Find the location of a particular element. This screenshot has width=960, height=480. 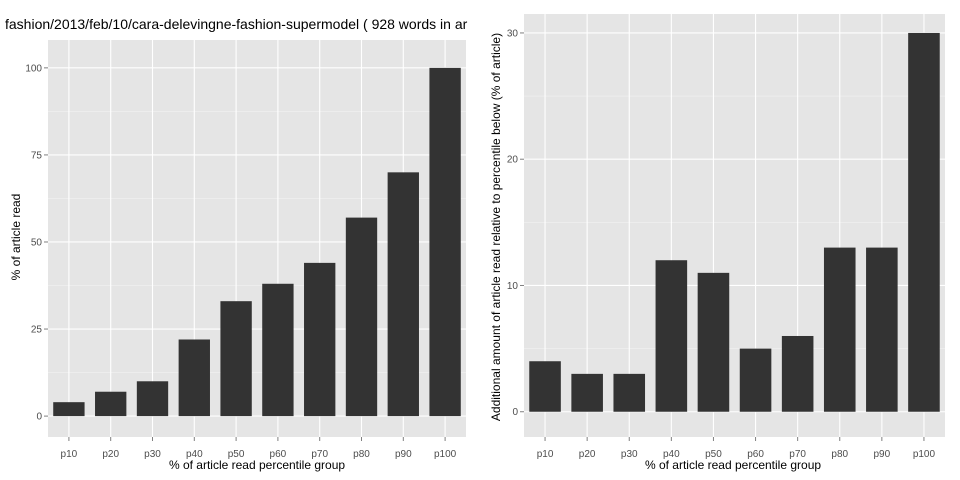

right-x-tick-label: p80 is located at coordinates (839, 454).